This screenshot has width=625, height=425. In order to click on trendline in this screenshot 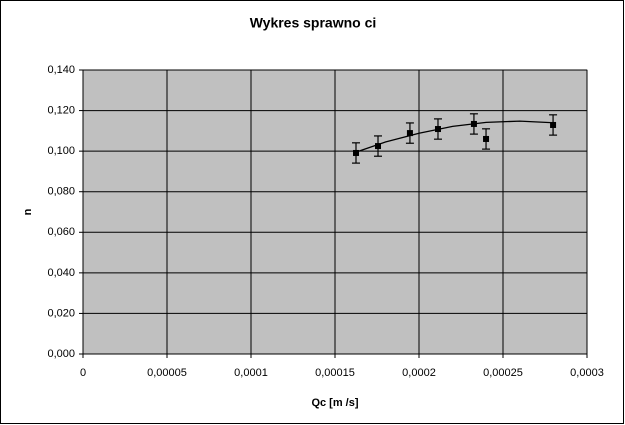, I will do `click(454, 136)`.